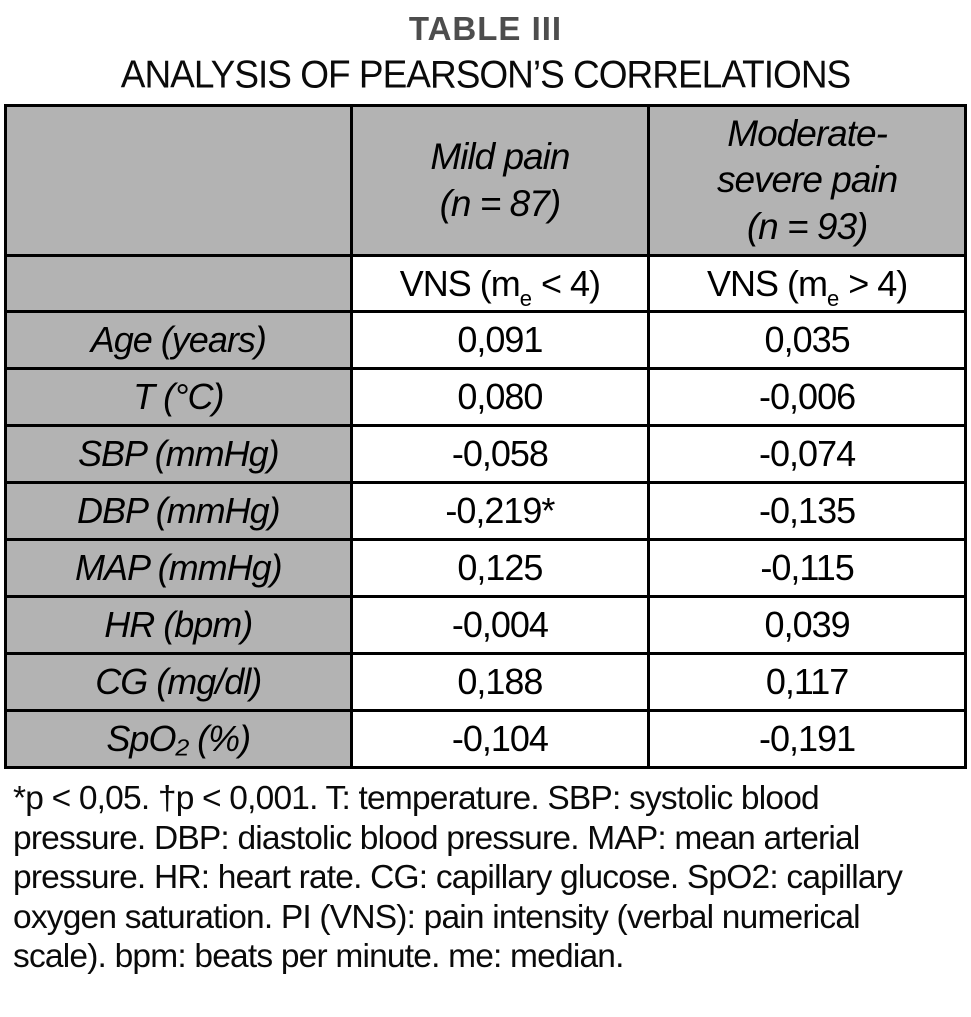 This screenshot has width=971, height=1017. I want to click on cell-value: 0,080, so click(500, 397).